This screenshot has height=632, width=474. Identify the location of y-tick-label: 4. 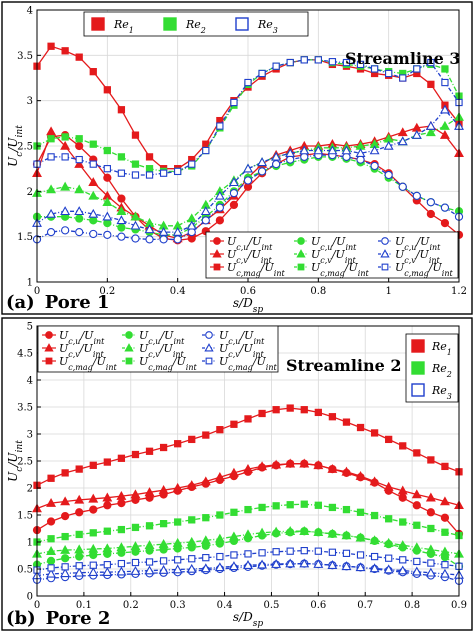
(30, 381).